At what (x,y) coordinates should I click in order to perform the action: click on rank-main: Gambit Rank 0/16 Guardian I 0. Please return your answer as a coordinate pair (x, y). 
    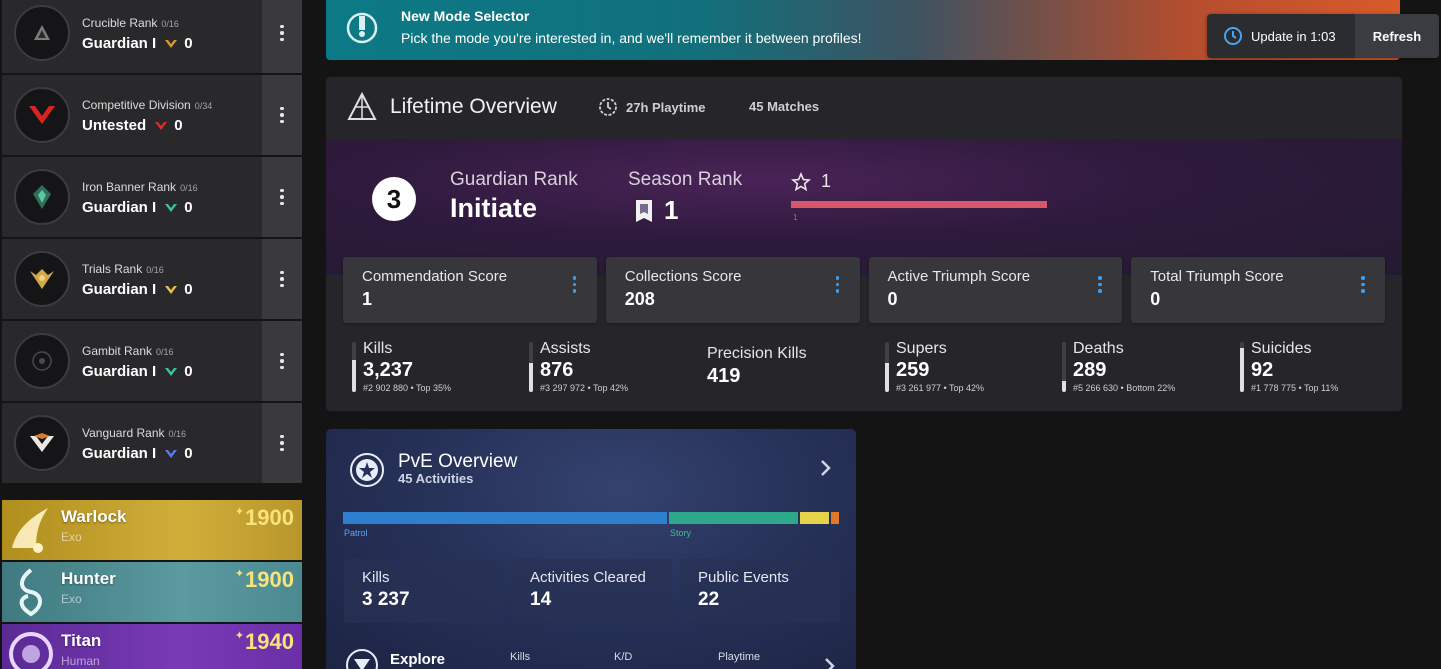
    Looking at the image, I should click on (132, 361).